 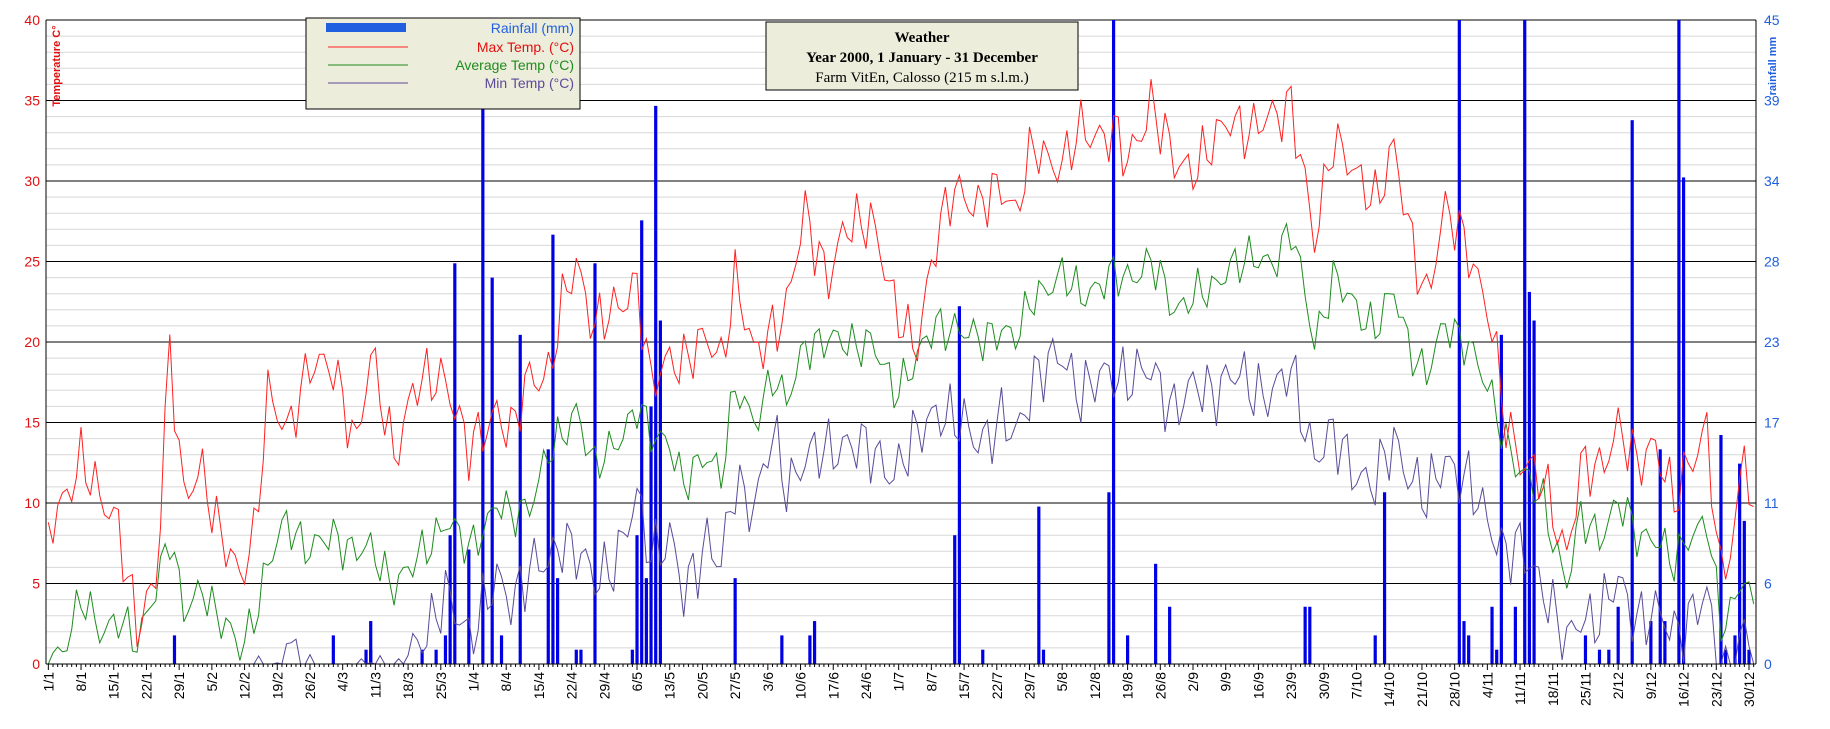 I want to click on x-tick-label: 11/3, so click(x=375, y=685).